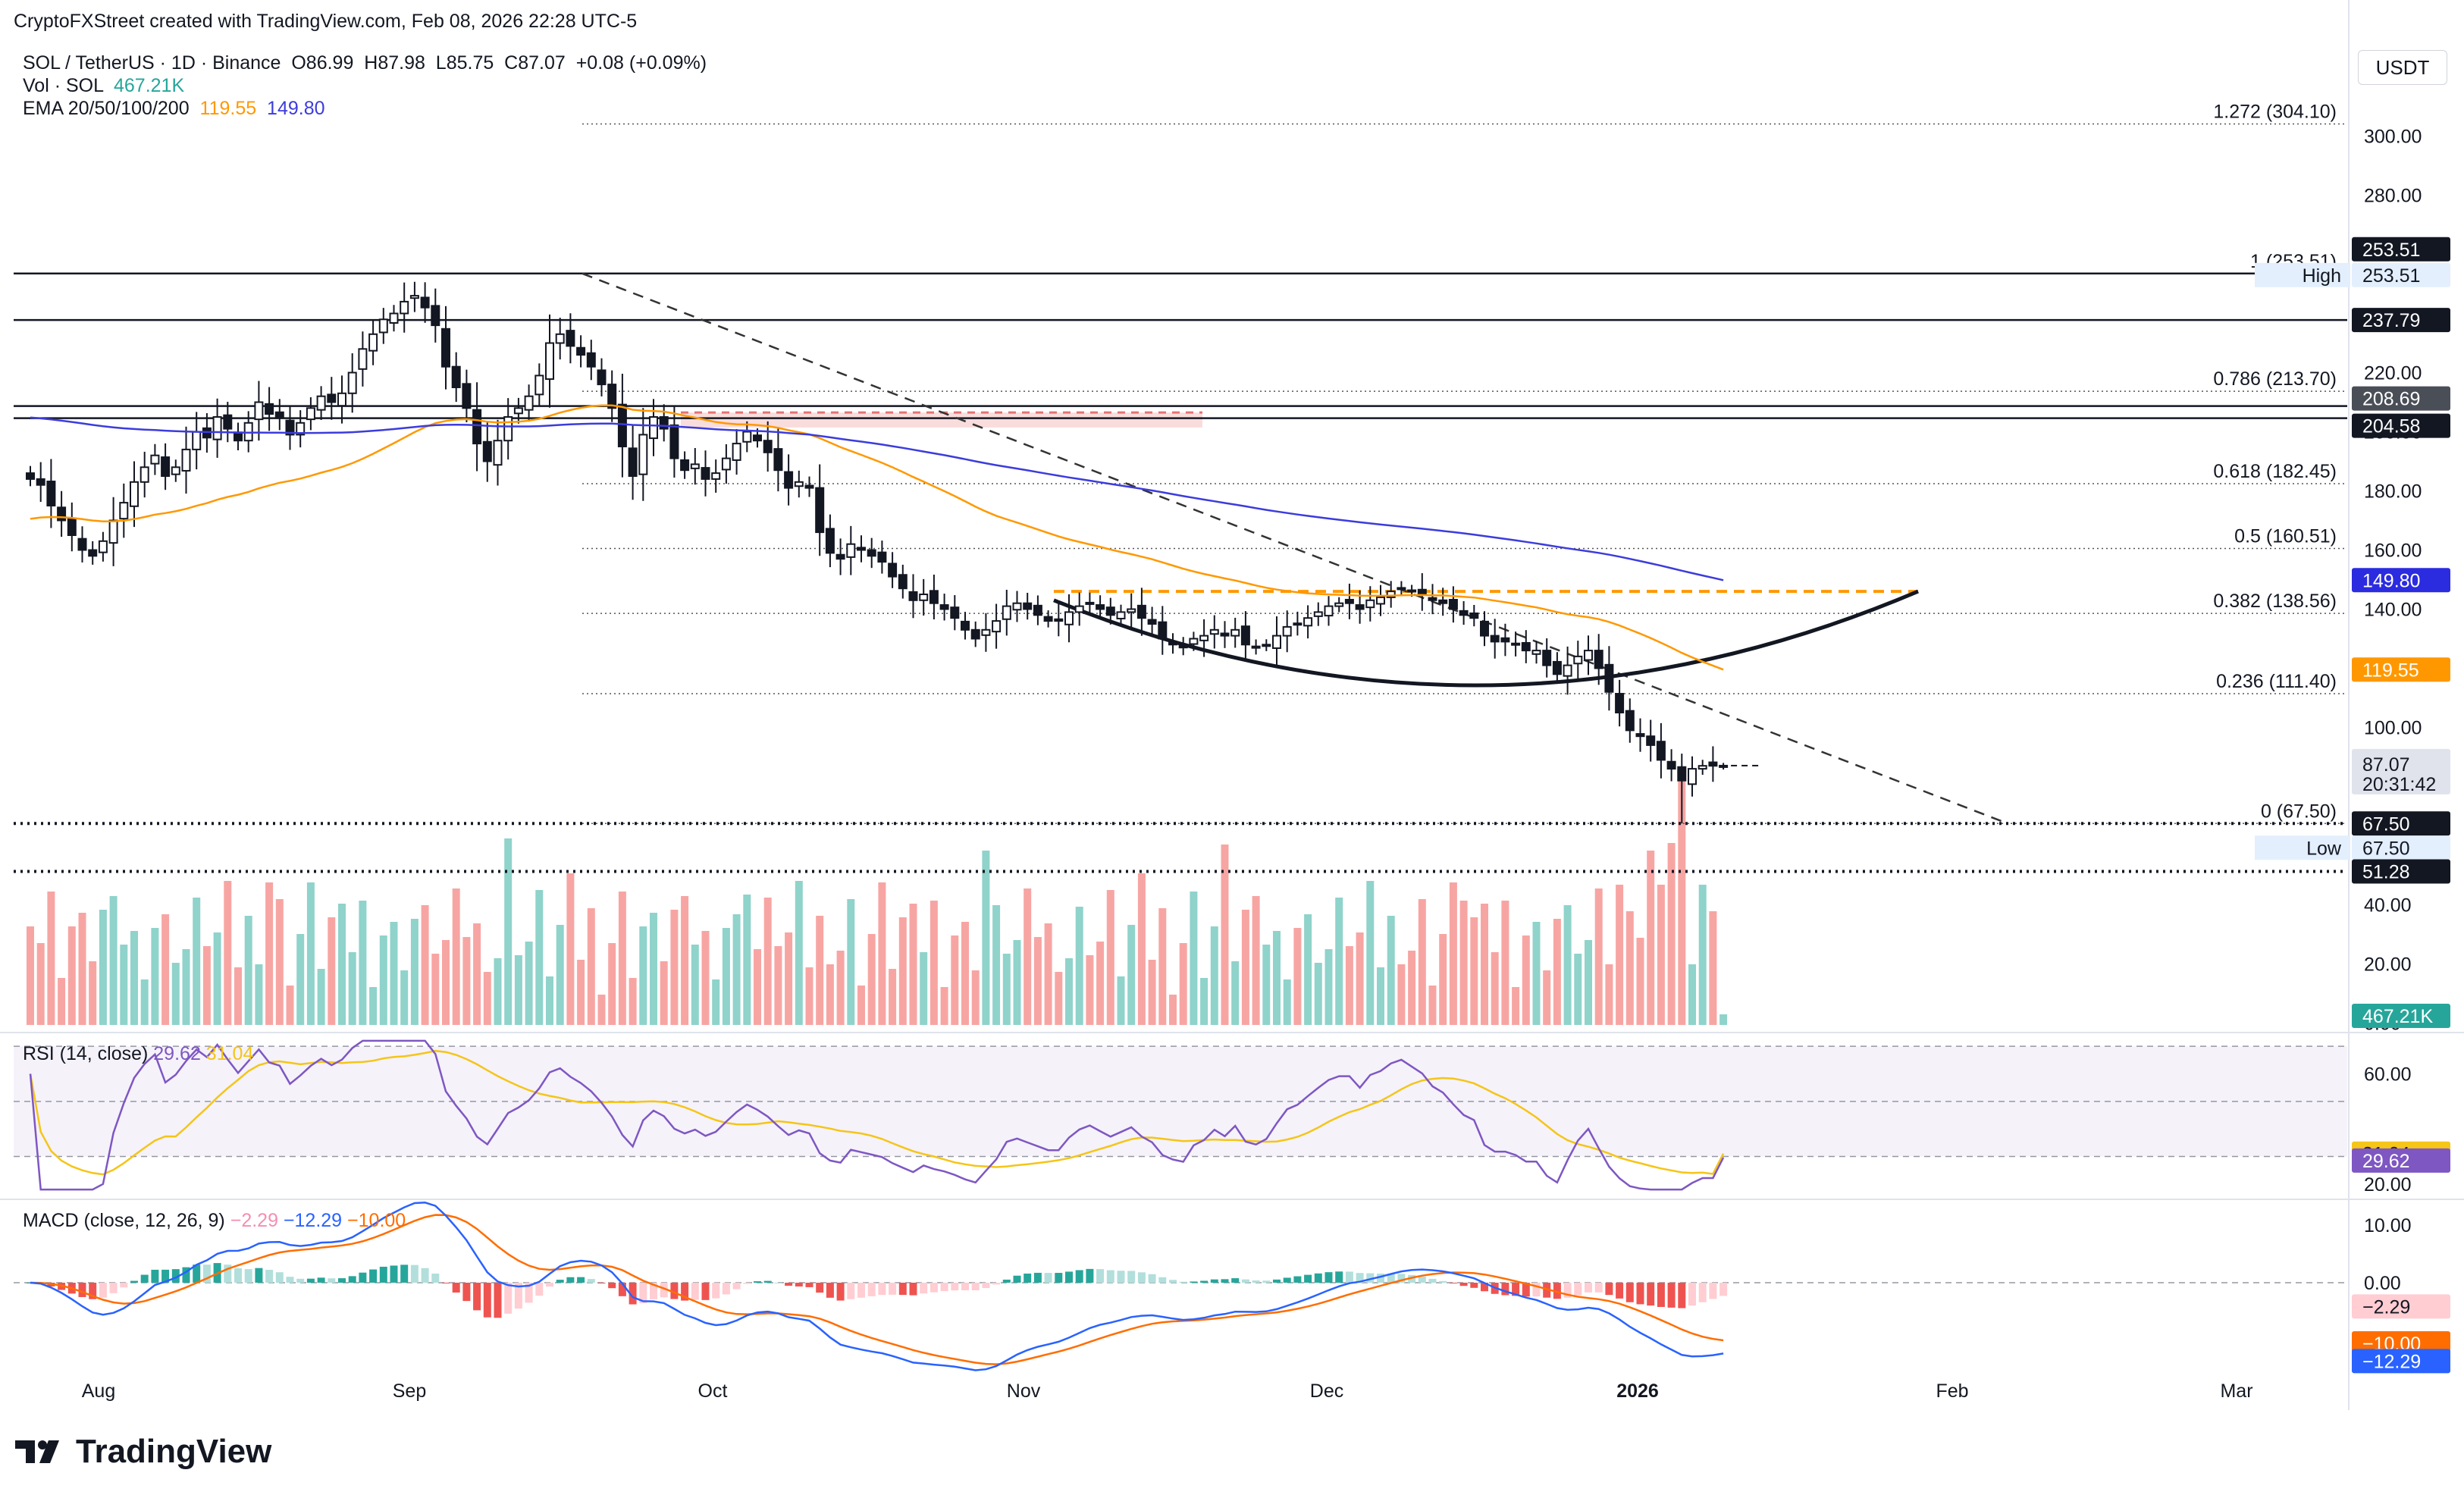 Image resolution: width=2464 pixels, height=1498 pixels. I want to click on price-tick-label: 280.00, so click(2393, 196).